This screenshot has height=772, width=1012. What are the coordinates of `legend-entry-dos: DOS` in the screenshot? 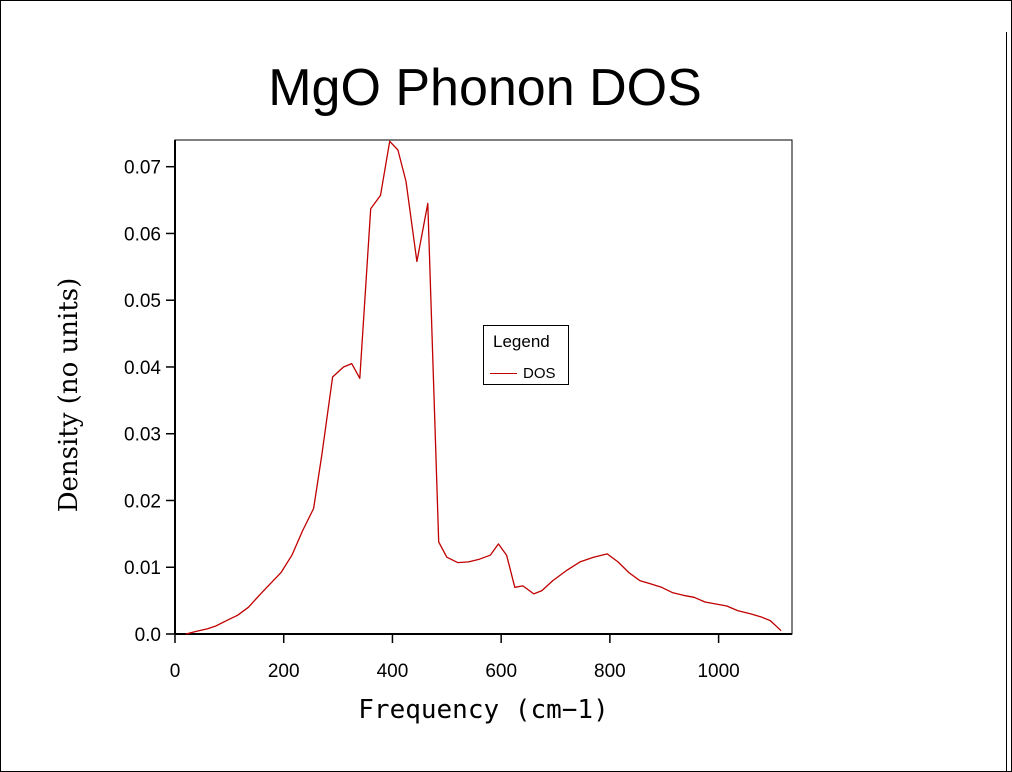 It's located at (523, 373).